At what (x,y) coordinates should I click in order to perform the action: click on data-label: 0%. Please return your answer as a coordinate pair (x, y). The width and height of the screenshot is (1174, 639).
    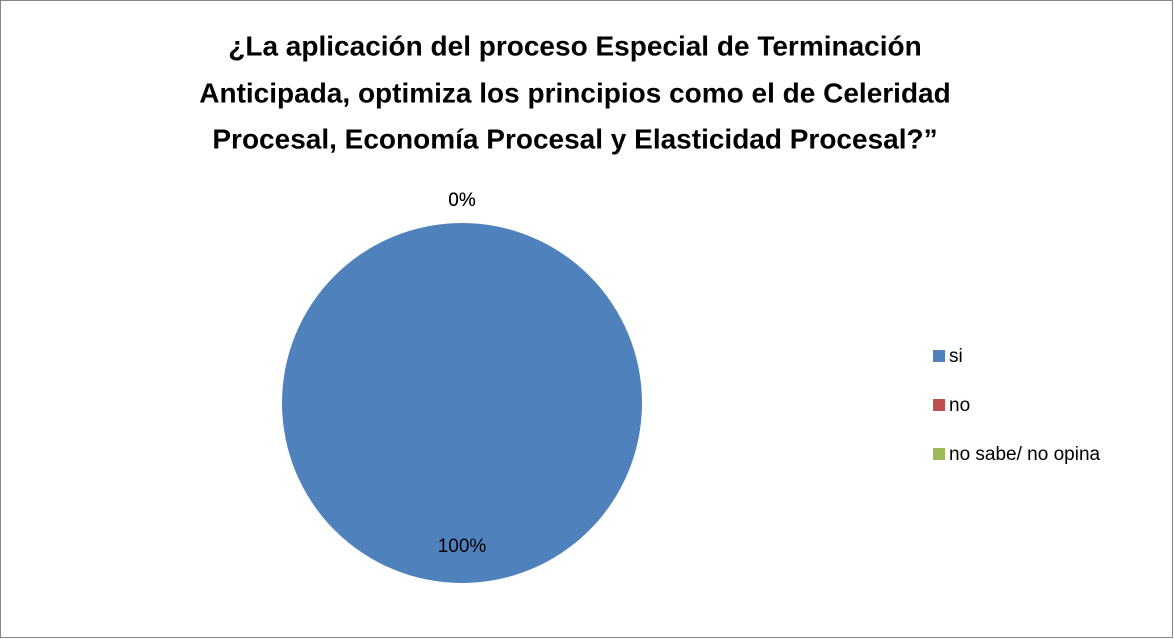
    Looking at the image, I should click on (462, 200).